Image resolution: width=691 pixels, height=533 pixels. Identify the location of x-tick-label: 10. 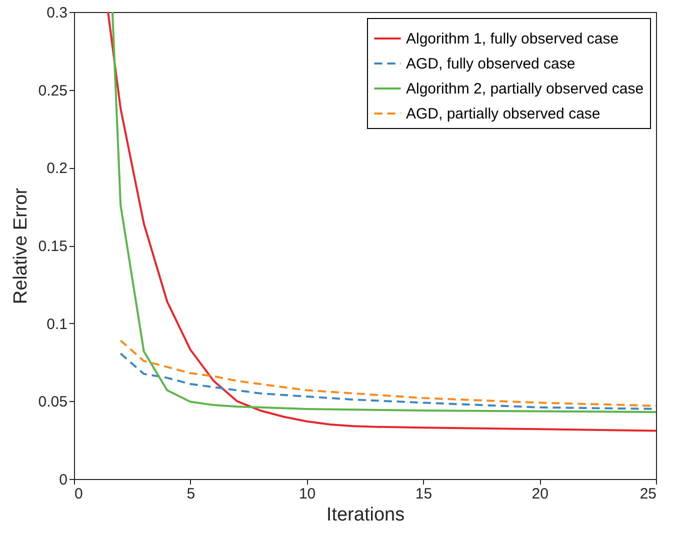
(307, 494).